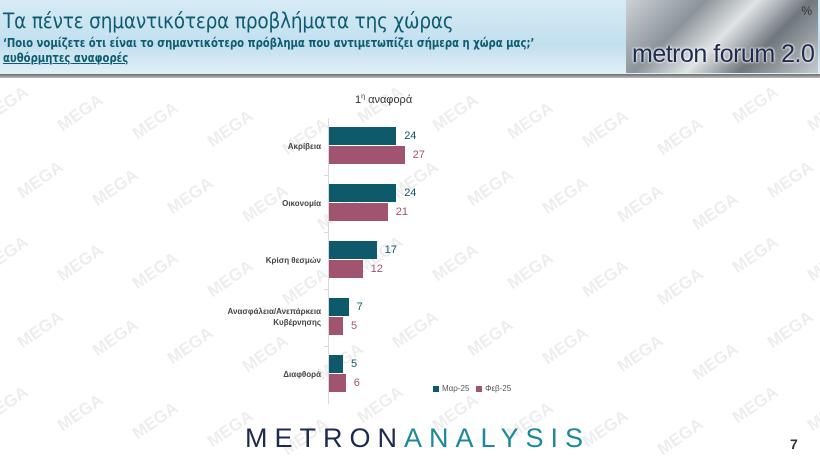 Image resolution: width=820 pixels, height=460 pixels. Describe the element at coordinates (479, 388) in the screenshot. I see `legend-swatch-feb` at that location.